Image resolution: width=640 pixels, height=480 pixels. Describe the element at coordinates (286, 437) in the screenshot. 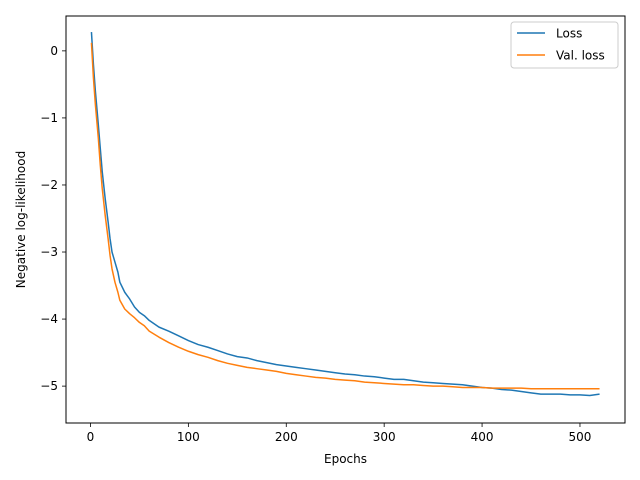

I see `x-tick-label: 200` at that location.